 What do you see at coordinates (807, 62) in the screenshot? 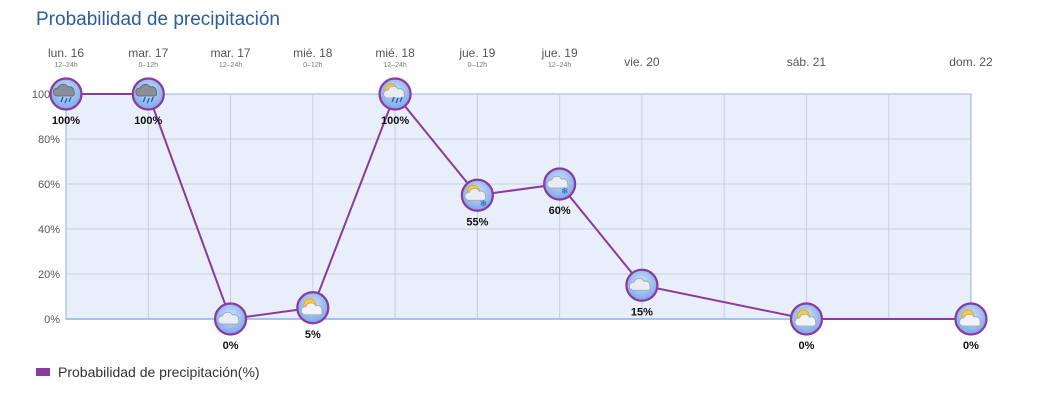
I see `x-tick-label: sáb. 21` at bounding box center [807, 62].